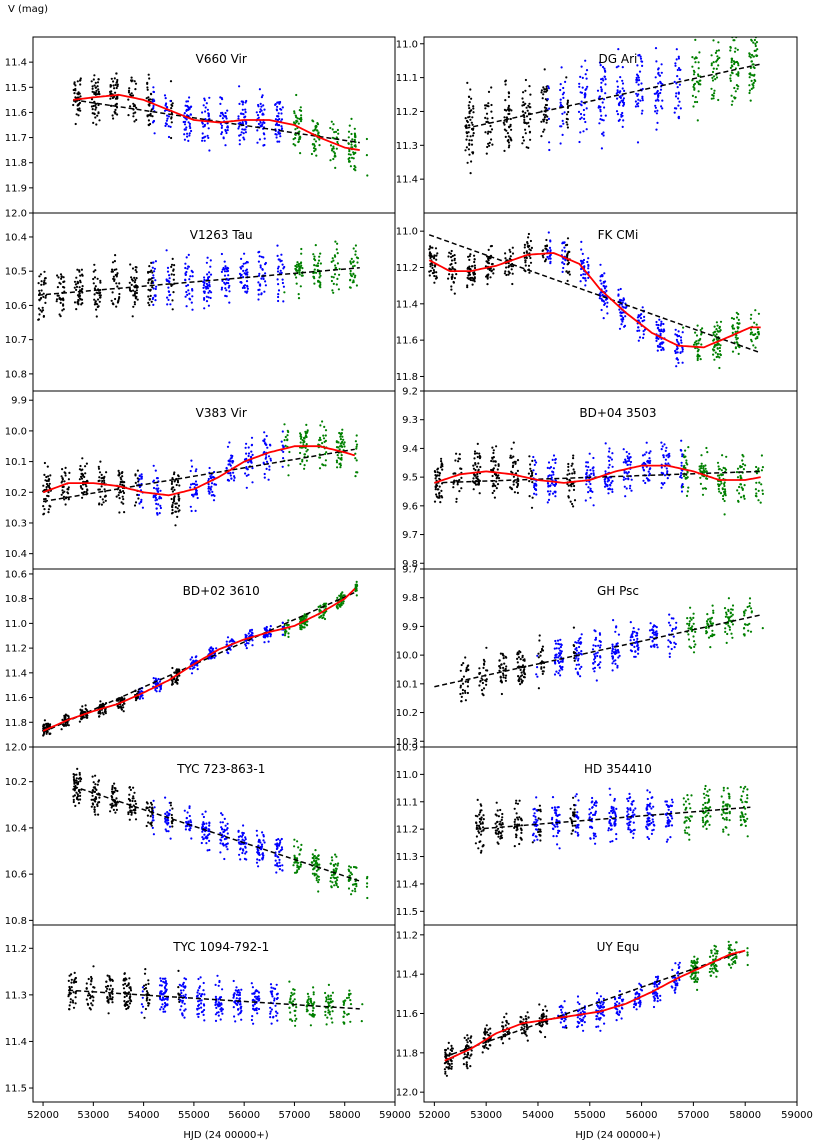 The width and height of the screenshot is (830, 1144). I want to click on y-tick-label: 12.0, so click(16, 748).